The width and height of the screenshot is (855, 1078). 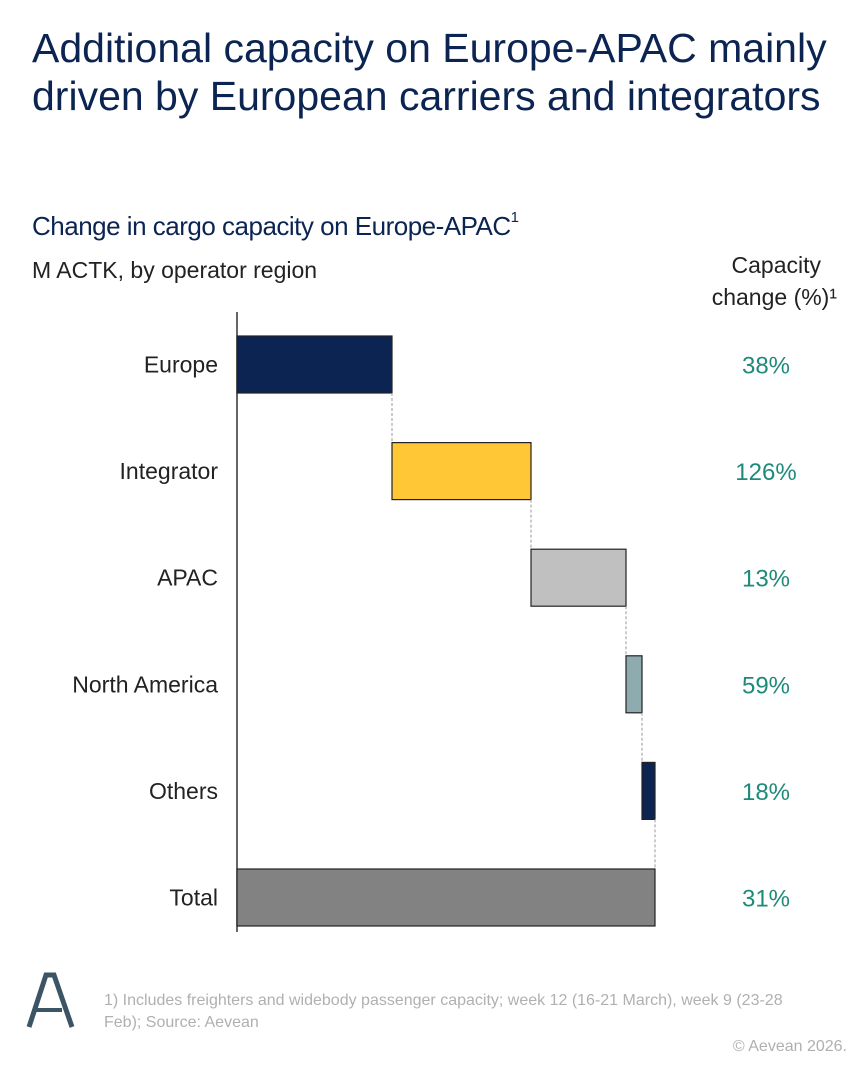 What do you see at coordinates (181, 365) in the screenshot?
I see `category-label: Europe` at bounding box center [181, 365].